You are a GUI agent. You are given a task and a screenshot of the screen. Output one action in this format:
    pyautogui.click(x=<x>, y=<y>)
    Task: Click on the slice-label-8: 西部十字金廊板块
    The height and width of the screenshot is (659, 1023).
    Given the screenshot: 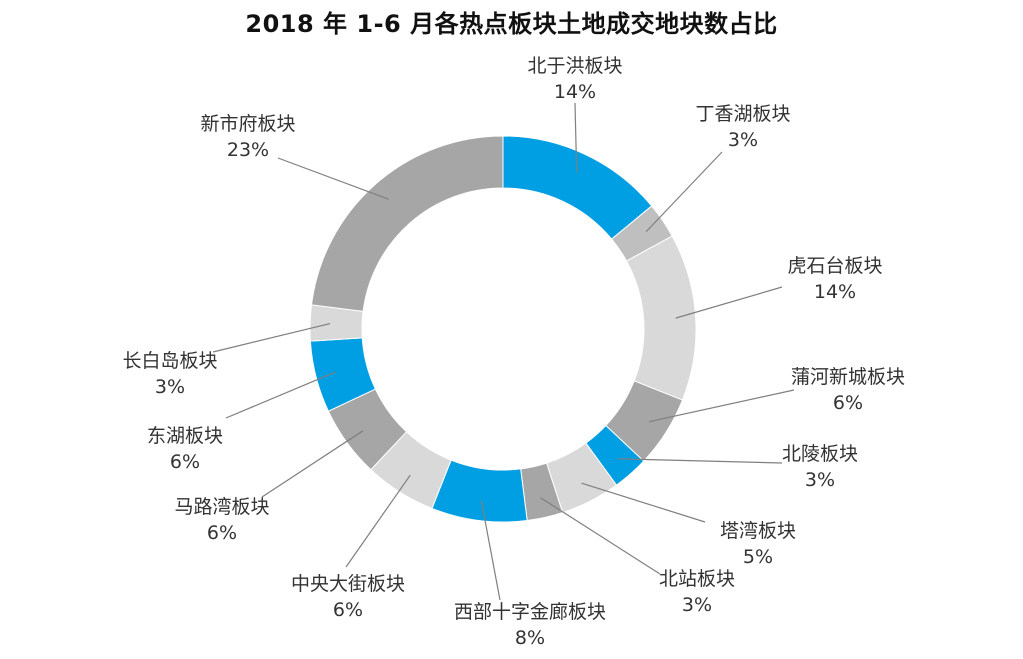 What is the action you would take?
    pyautogui.click(x=530, y=612)
    